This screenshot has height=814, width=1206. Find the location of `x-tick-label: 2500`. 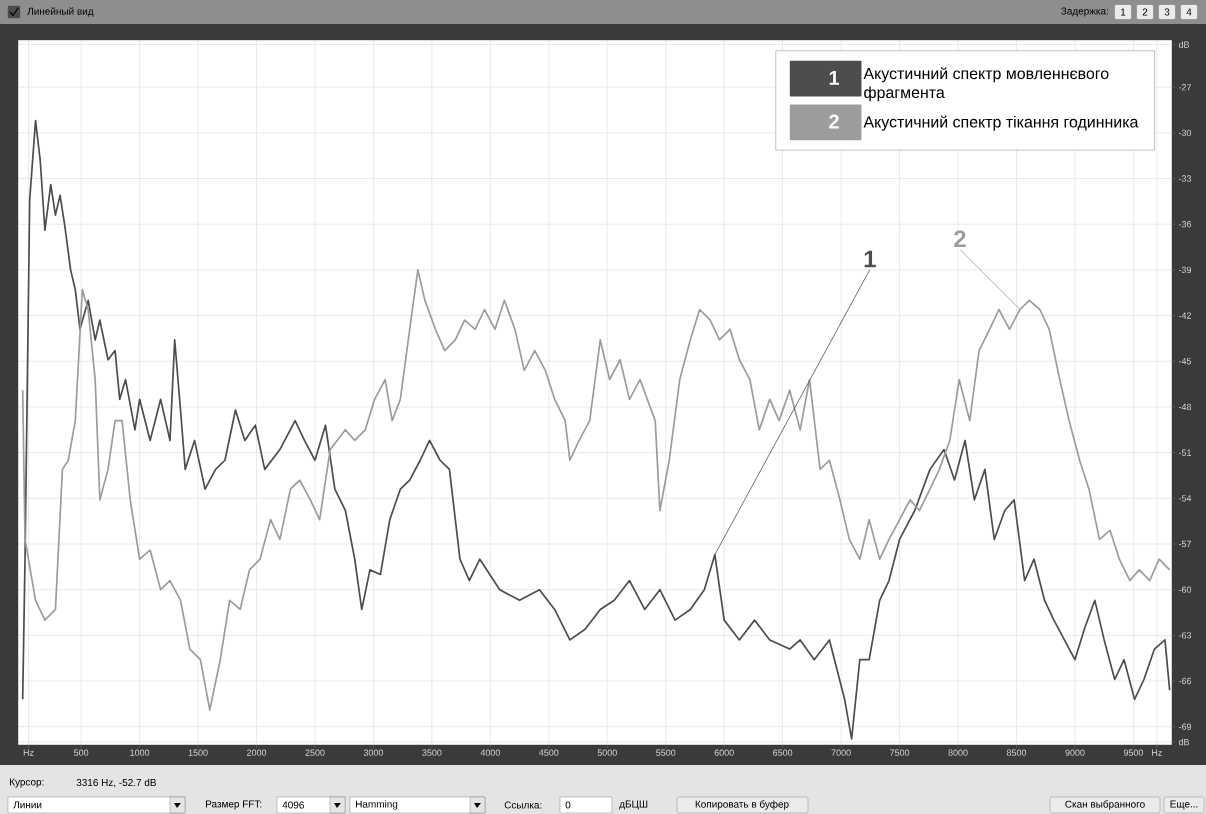

x-tick-label: 2500 is located at coordinates (315, 752).